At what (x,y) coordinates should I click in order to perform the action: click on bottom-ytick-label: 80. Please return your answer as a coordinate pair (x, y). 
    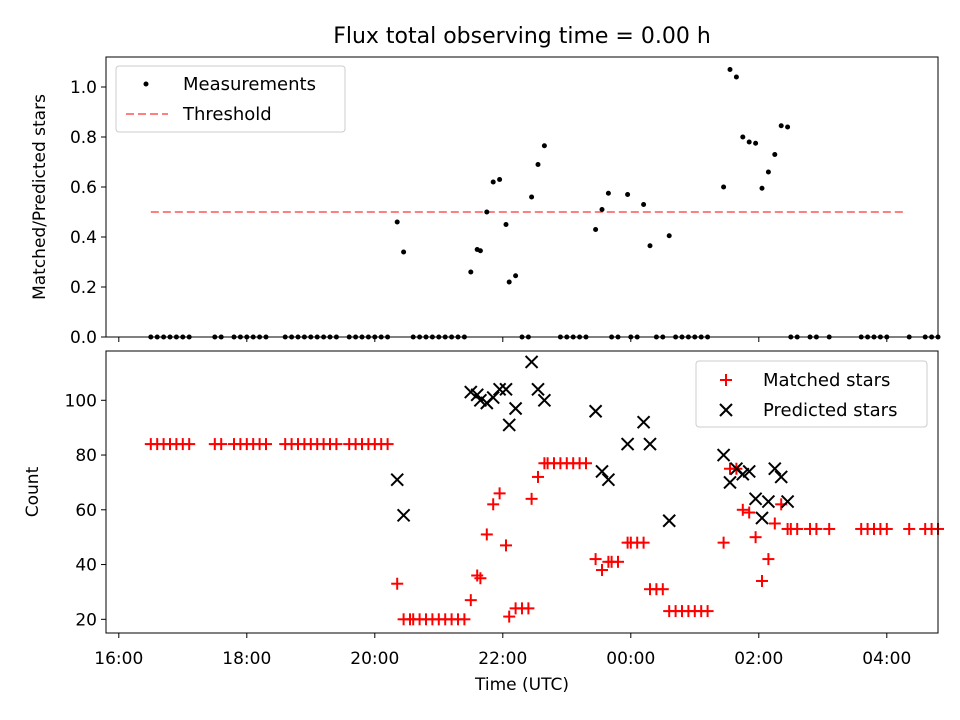
    Looking at the image, I should click on (86, 456).